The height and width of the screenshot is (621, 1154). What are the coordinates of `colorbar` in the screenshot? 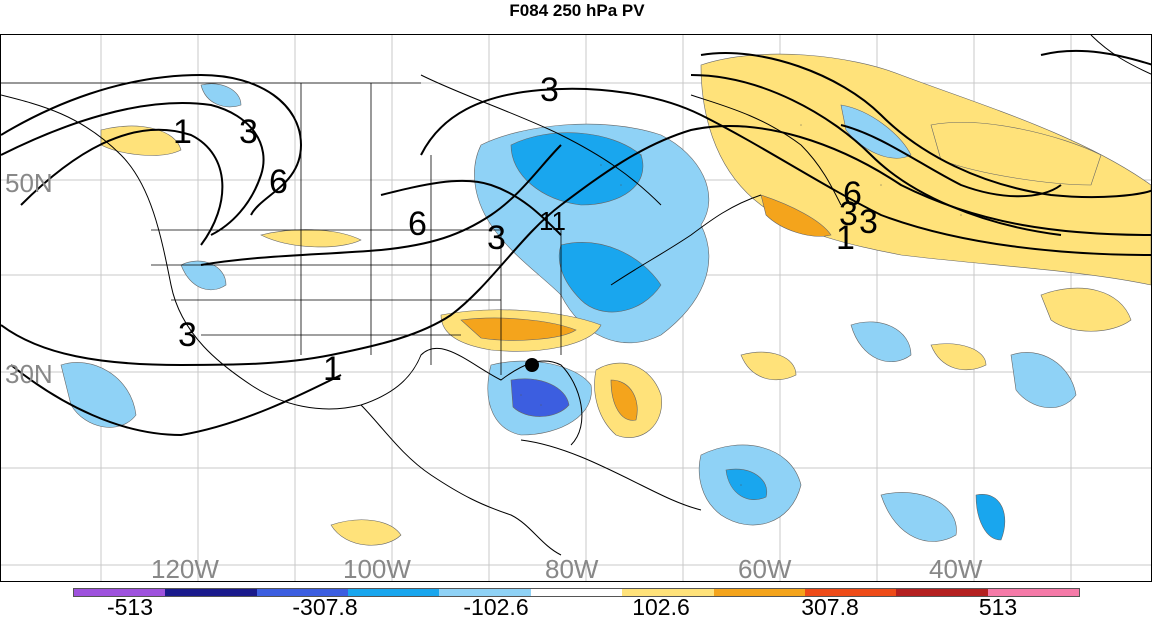 It's located at (576, 592).